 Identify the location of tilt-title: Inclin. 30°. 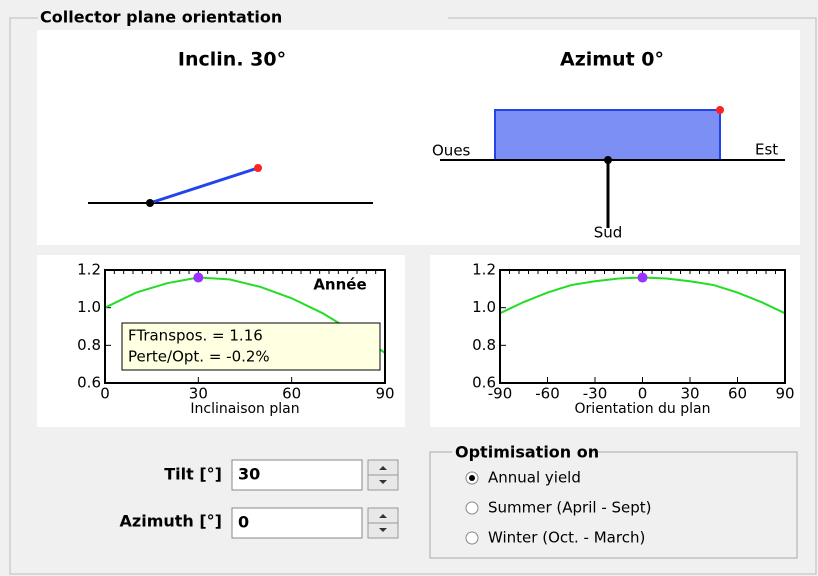
(232, 60).